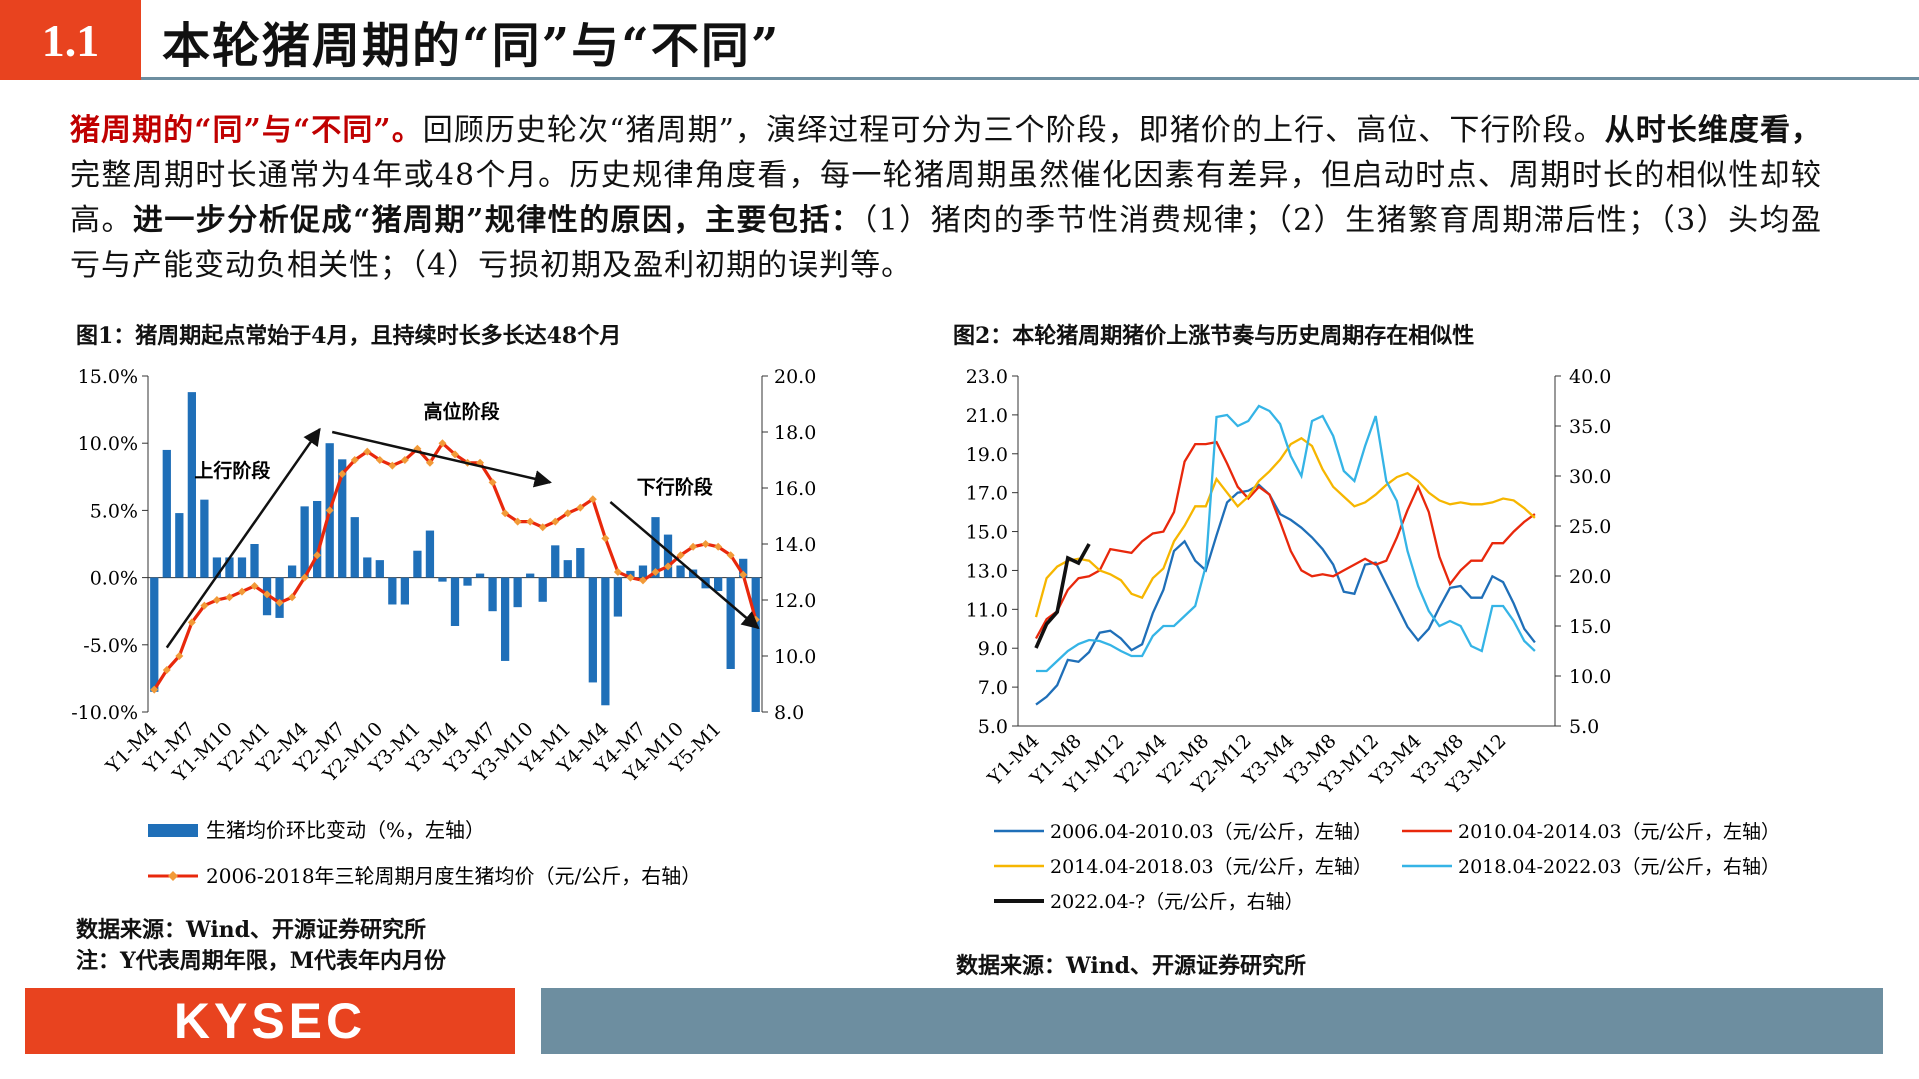  I want to click on section-number: 1.1, so click(70, 40).